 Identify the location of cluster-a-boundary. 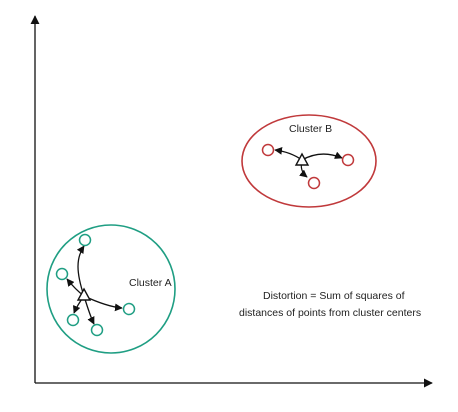
(111, 289).